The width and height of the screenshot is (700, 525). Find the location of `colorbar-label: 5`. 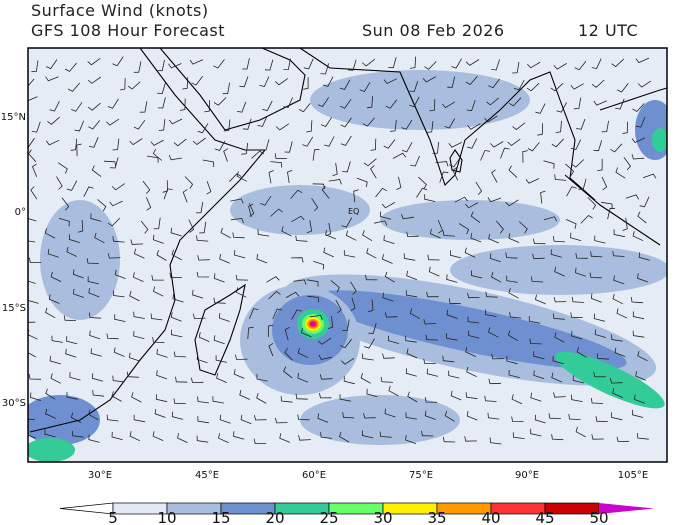

colorbar-label: 5 is located at coordinates (113, 517).